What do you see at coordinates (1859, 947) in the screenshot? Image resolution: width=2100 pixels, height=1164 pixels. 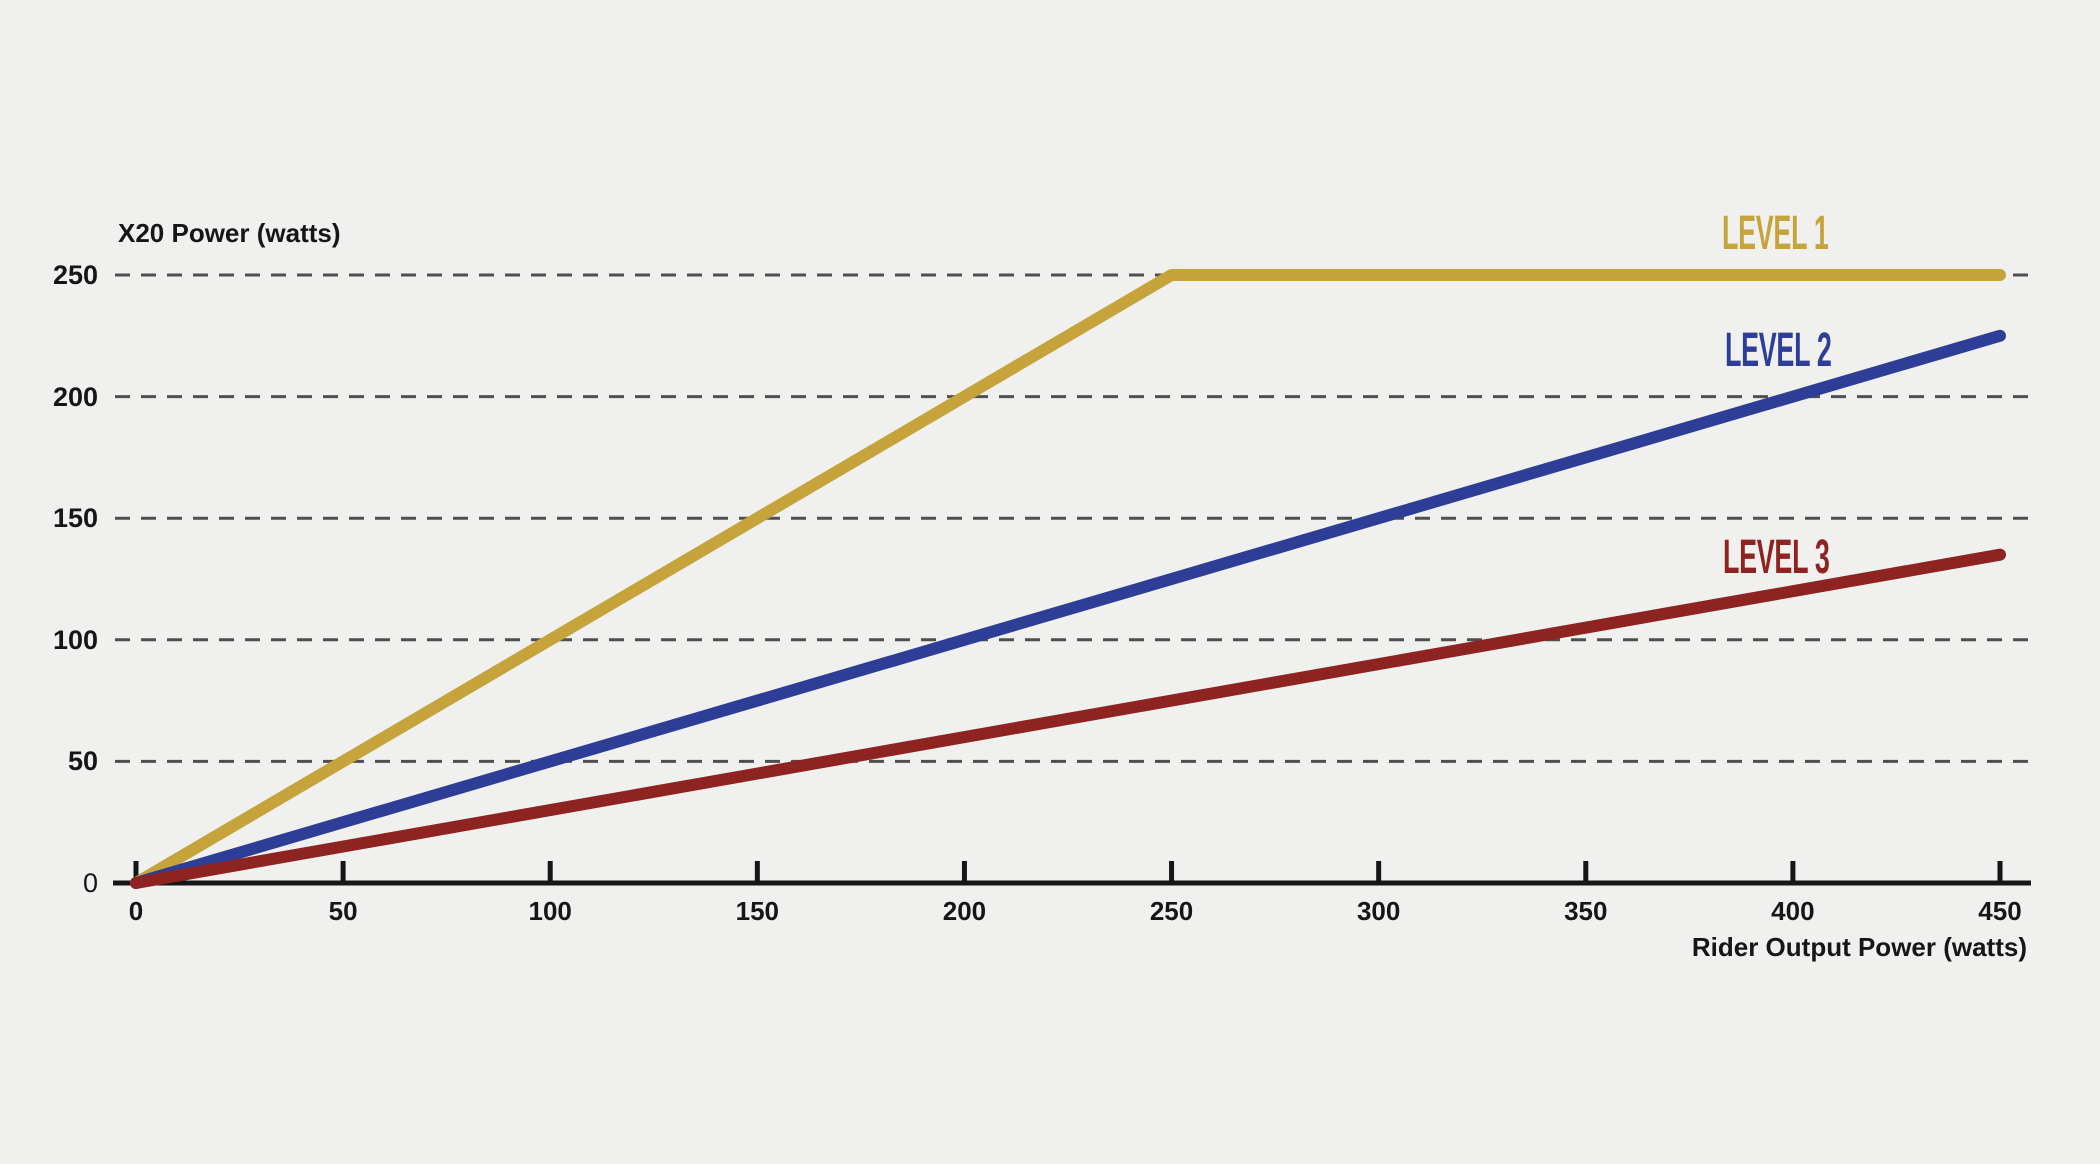 I see `x-axis-title: Rider Output Power (watts)` at bounding box center [1859, 947].